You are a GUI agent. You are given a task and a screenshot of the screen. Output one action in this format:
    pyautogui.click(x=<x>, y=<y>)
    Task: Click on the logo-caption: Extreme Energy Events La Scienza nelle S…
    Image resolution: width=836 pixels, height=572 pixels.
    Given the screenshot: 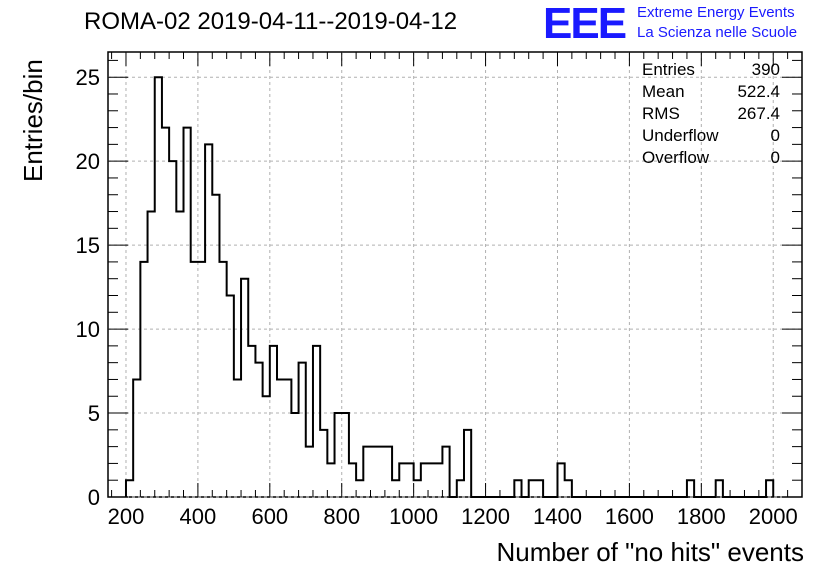 What is the action you would take?
    pyautogui.click(x=717, y=23)
    